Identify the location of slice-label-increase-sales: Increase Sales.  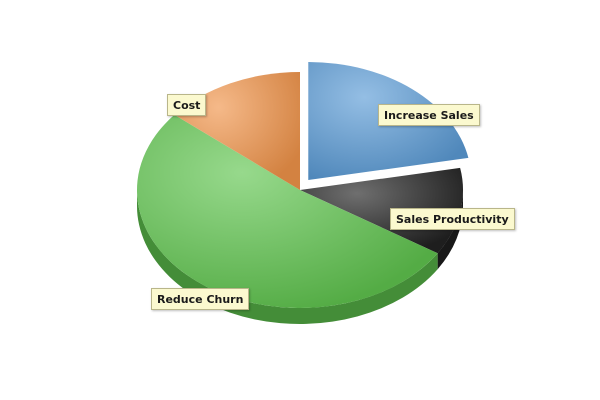
(429, 115).